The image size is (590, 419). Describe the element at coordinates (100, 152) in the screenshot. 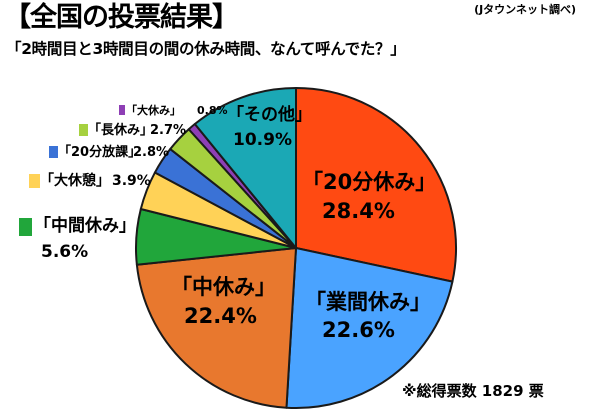

I see `slice-label-20fun-houka: 「20分放課」` at that location.